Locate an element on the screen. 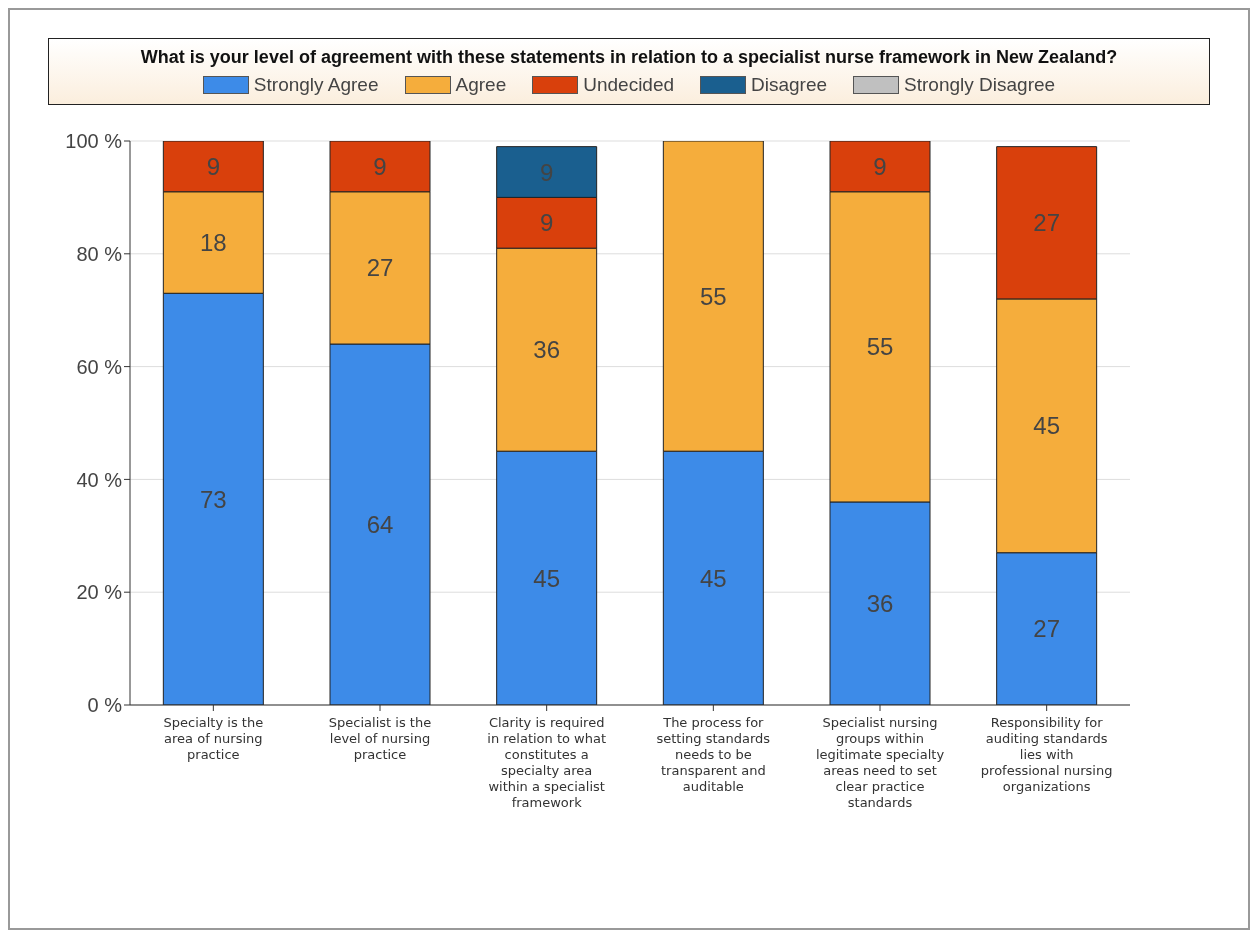 This screenshot has width=1260, height=938. x-tick-label: Specialist is the level of nursing practice is located at coordinates (380, 738).